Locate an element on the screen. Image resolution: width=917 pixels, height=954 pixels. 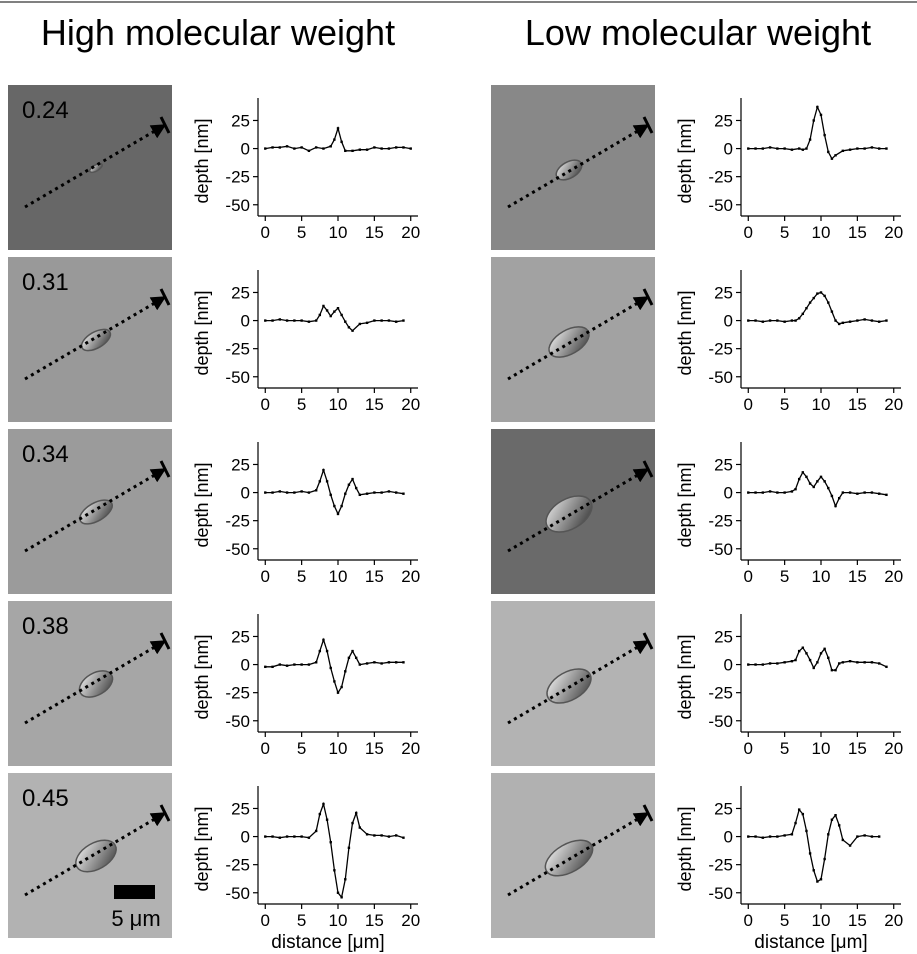
y-tick-label: 25 is located at coordinates (723, 808).